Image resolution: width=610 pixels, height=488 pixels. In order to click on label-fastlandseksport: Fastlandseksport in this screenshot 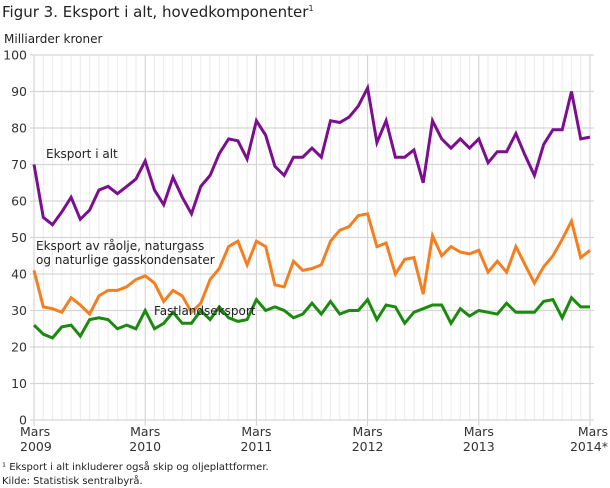, I will do `click(205, 311)`.